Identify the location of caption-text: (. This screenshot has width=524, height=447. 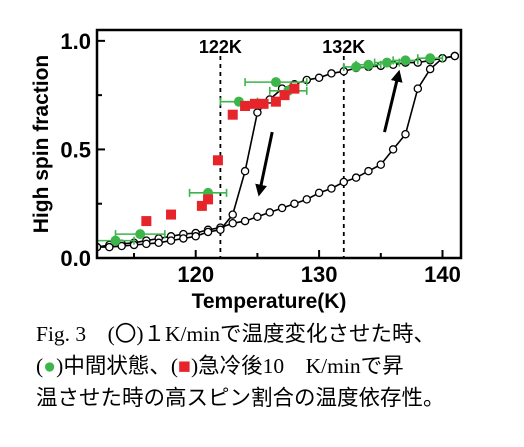
(40, 366).